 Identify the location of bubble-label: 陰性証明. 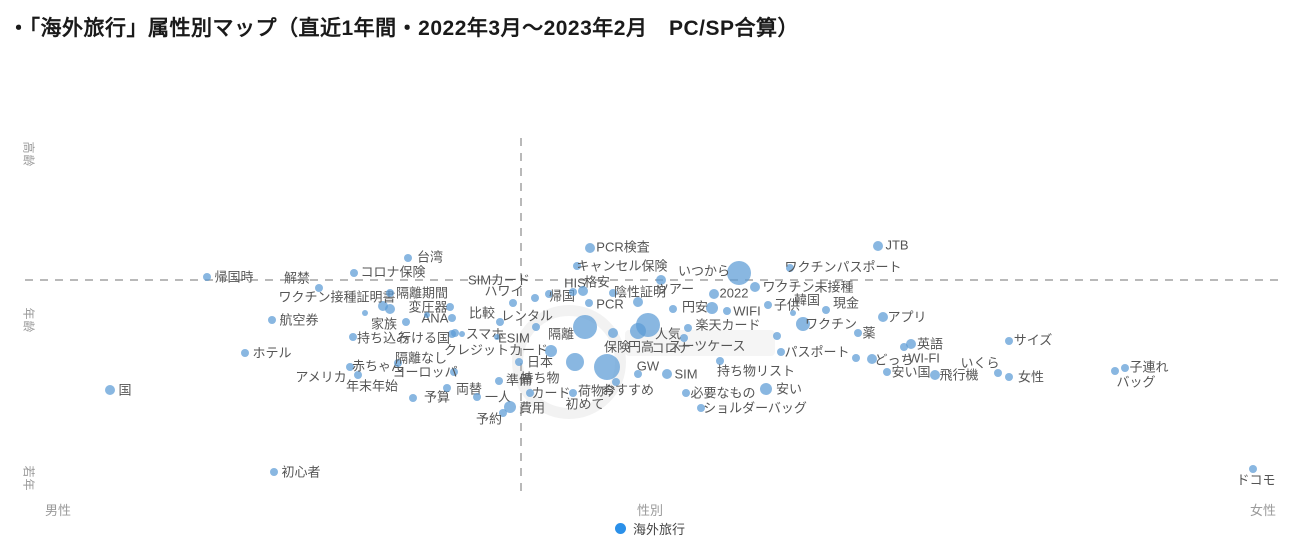
(640, 292).